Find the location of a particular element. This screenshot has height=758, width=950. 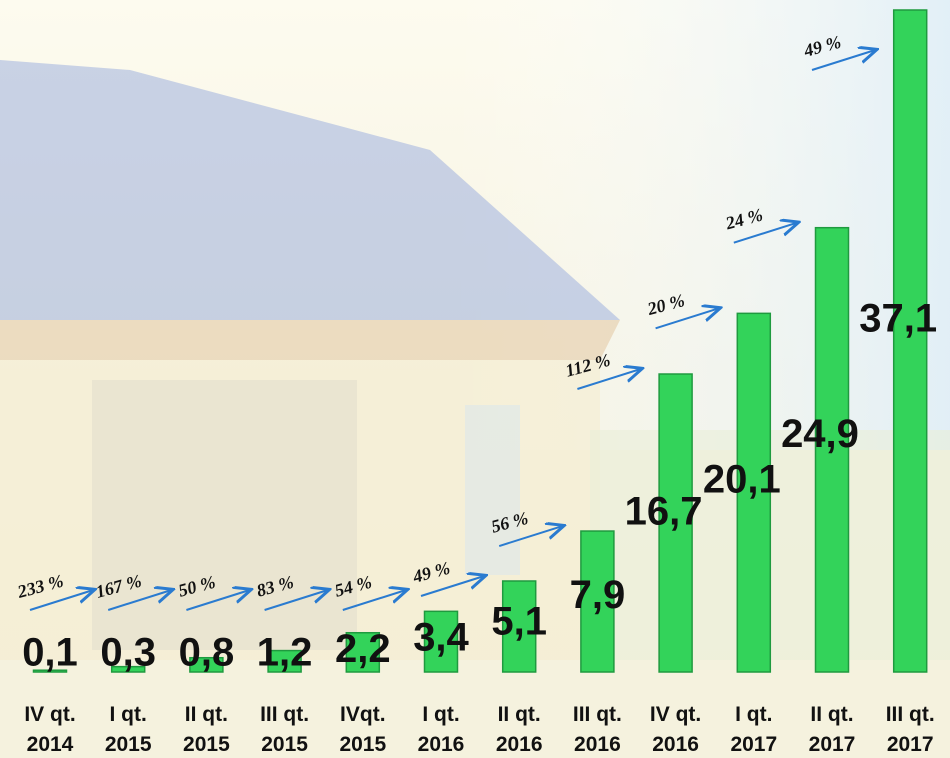

value-label: 2,2 is located at coordinates (363, 649).